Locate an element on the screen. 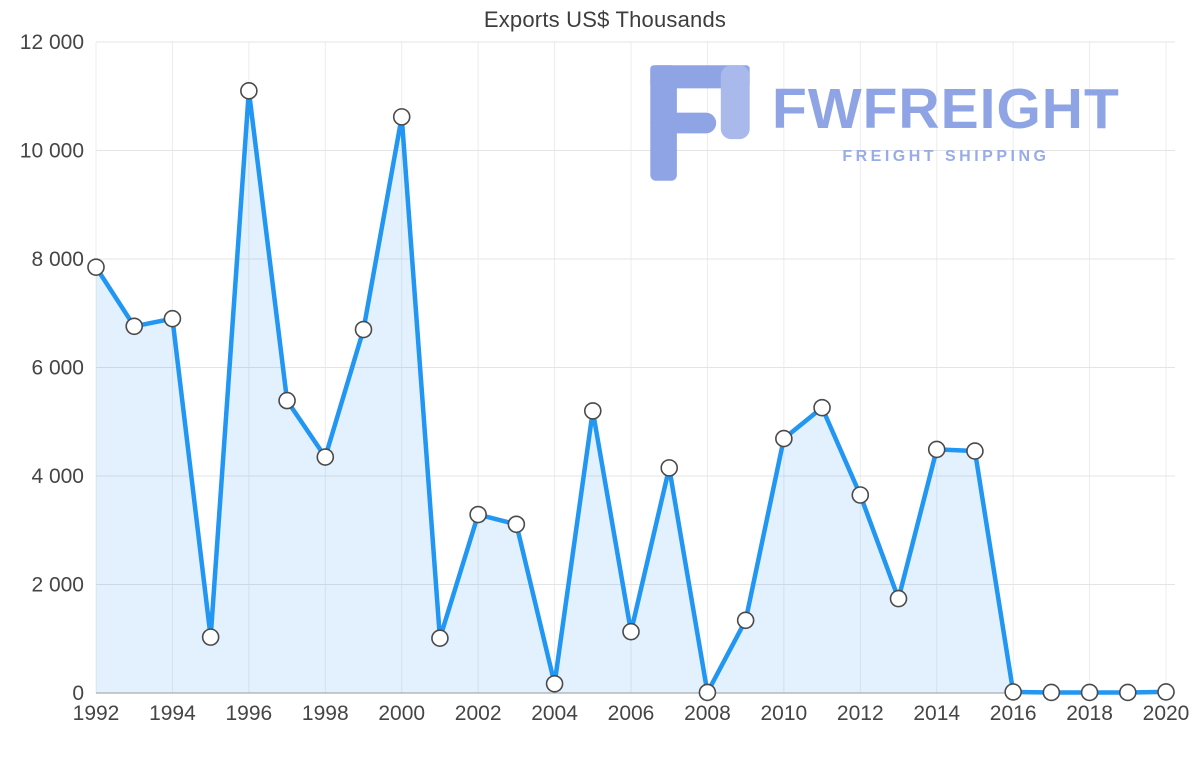 This screenshot has width=1200, height=763. svg-text: 8 000 is located at coordinates (57, 259).